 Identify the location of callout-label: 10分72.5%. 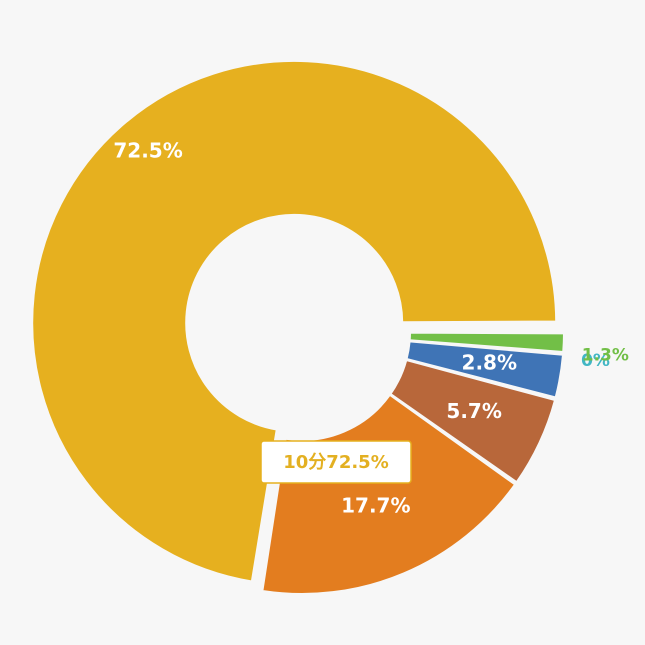
(336, 462).